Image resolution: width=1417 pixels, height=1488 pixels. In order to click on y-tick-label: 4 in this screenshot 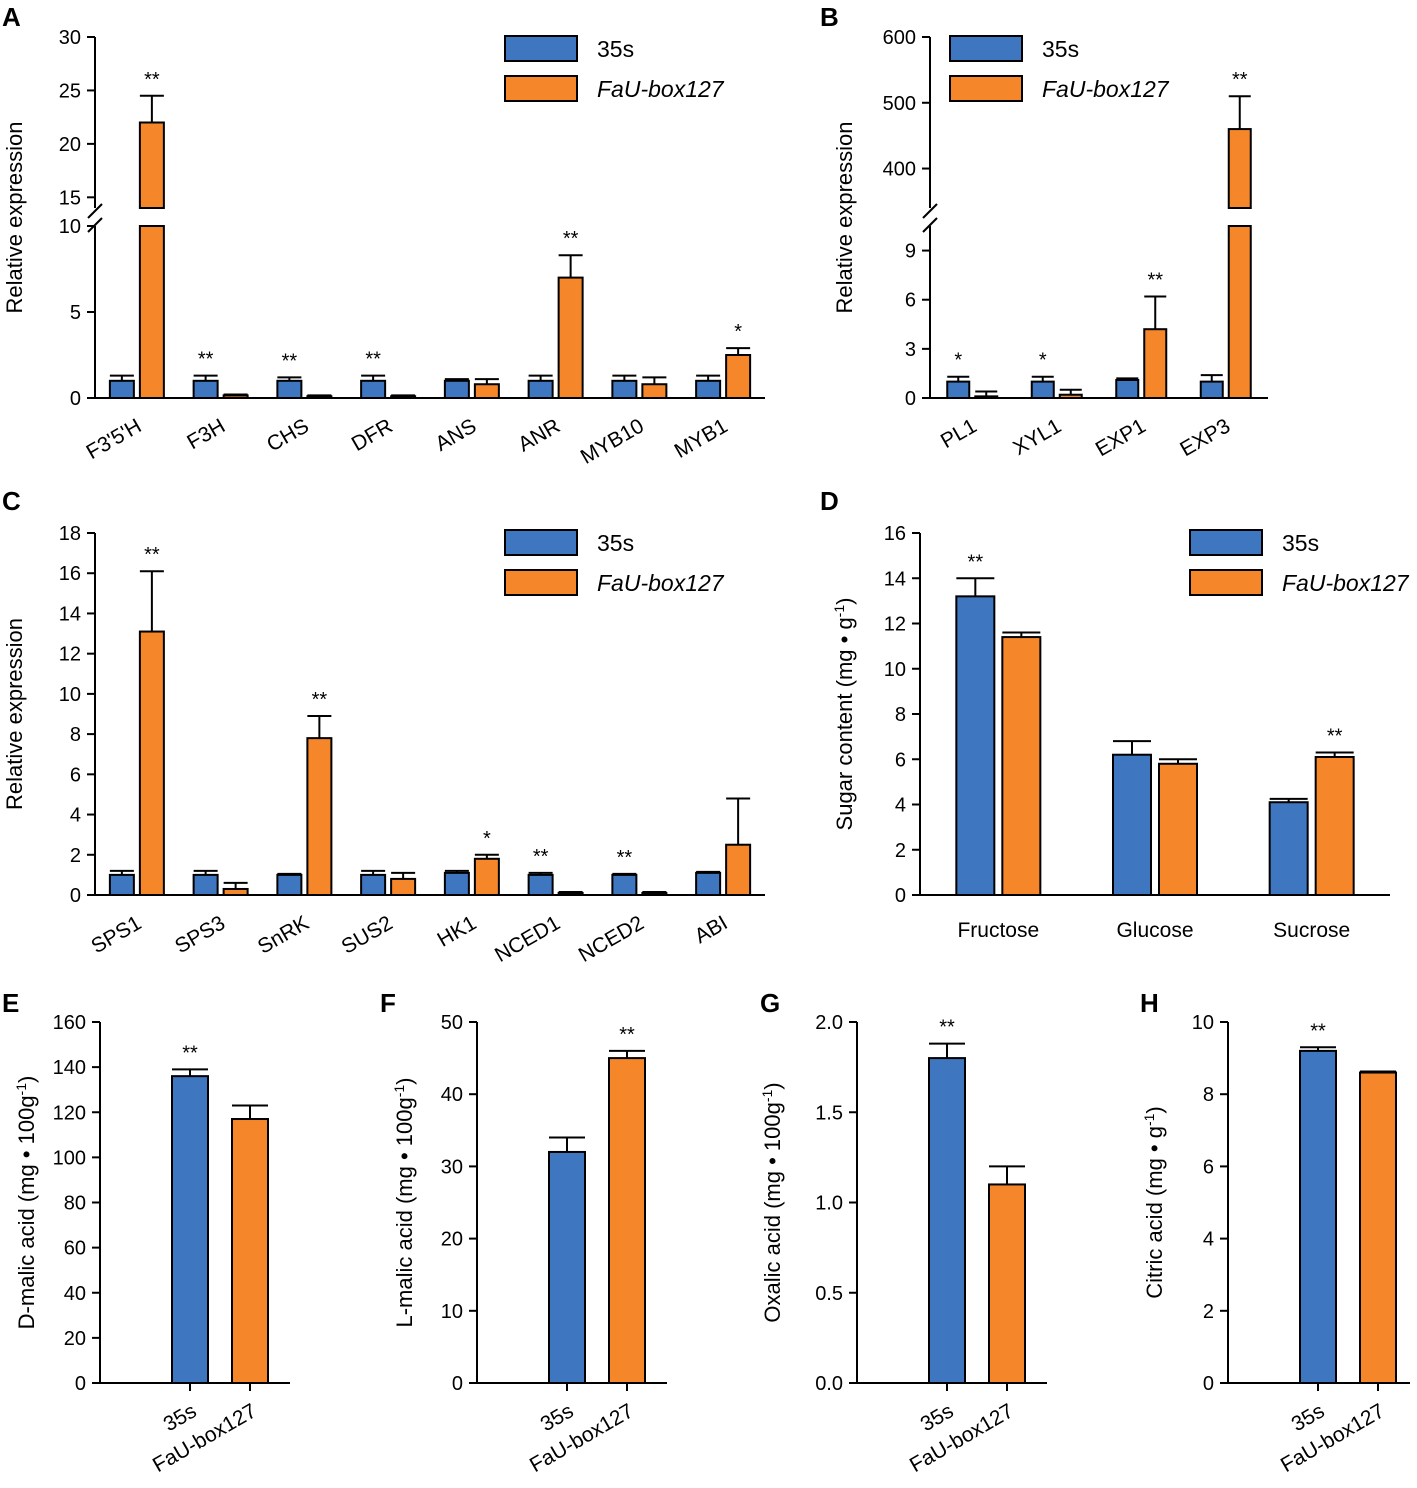, I will do `click(1208, 1240)`.